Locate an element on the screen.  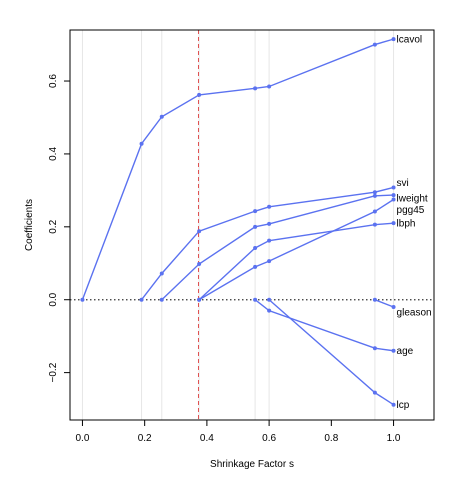
y-tick-label: 0.4 is located at coordinates (53, 154).